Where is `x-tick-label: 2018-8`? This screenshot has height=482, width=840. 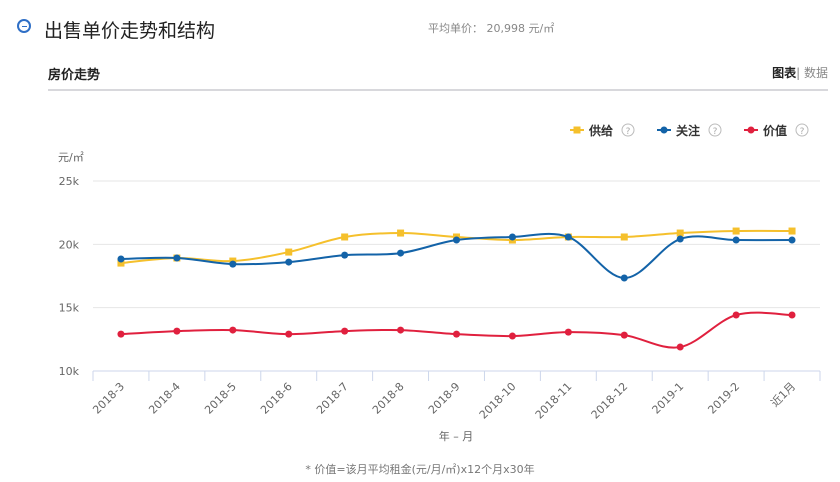
x-tick-label: 2018-8 is located at coordinates (388, 398).